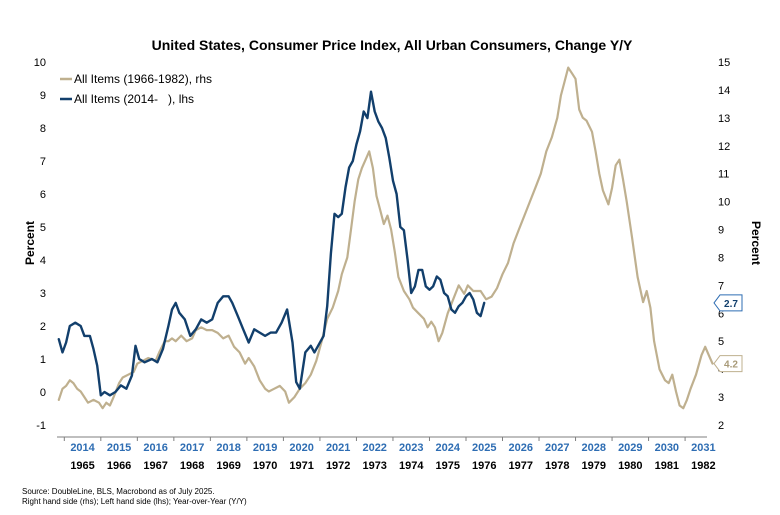  What do you see at coordinates (667, 466) in the screenshot?
I see `x-bottom-tick-label: 1981` at bounding box center [667, 466].